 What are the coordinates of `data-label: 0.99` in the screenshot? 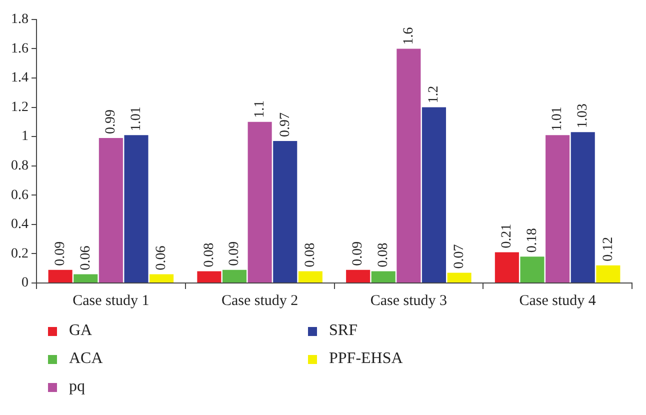 It's located at (111, 122).